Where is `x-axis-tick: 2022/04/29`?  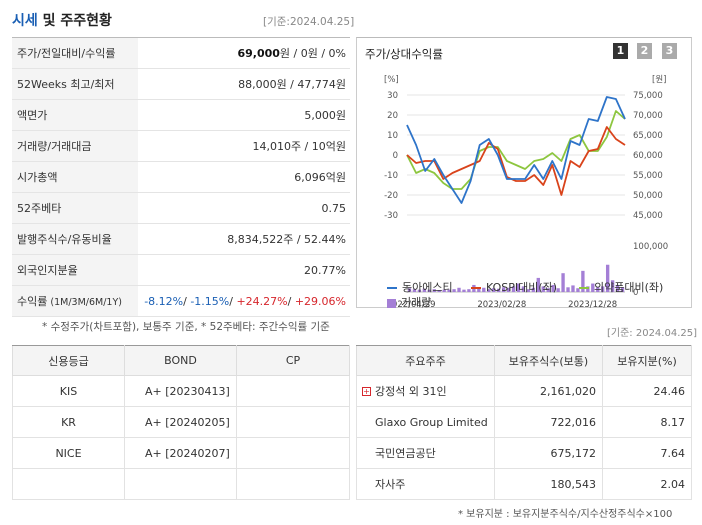
x-axis-tick: 2022/04/29 is located at coordinates (411, 304).